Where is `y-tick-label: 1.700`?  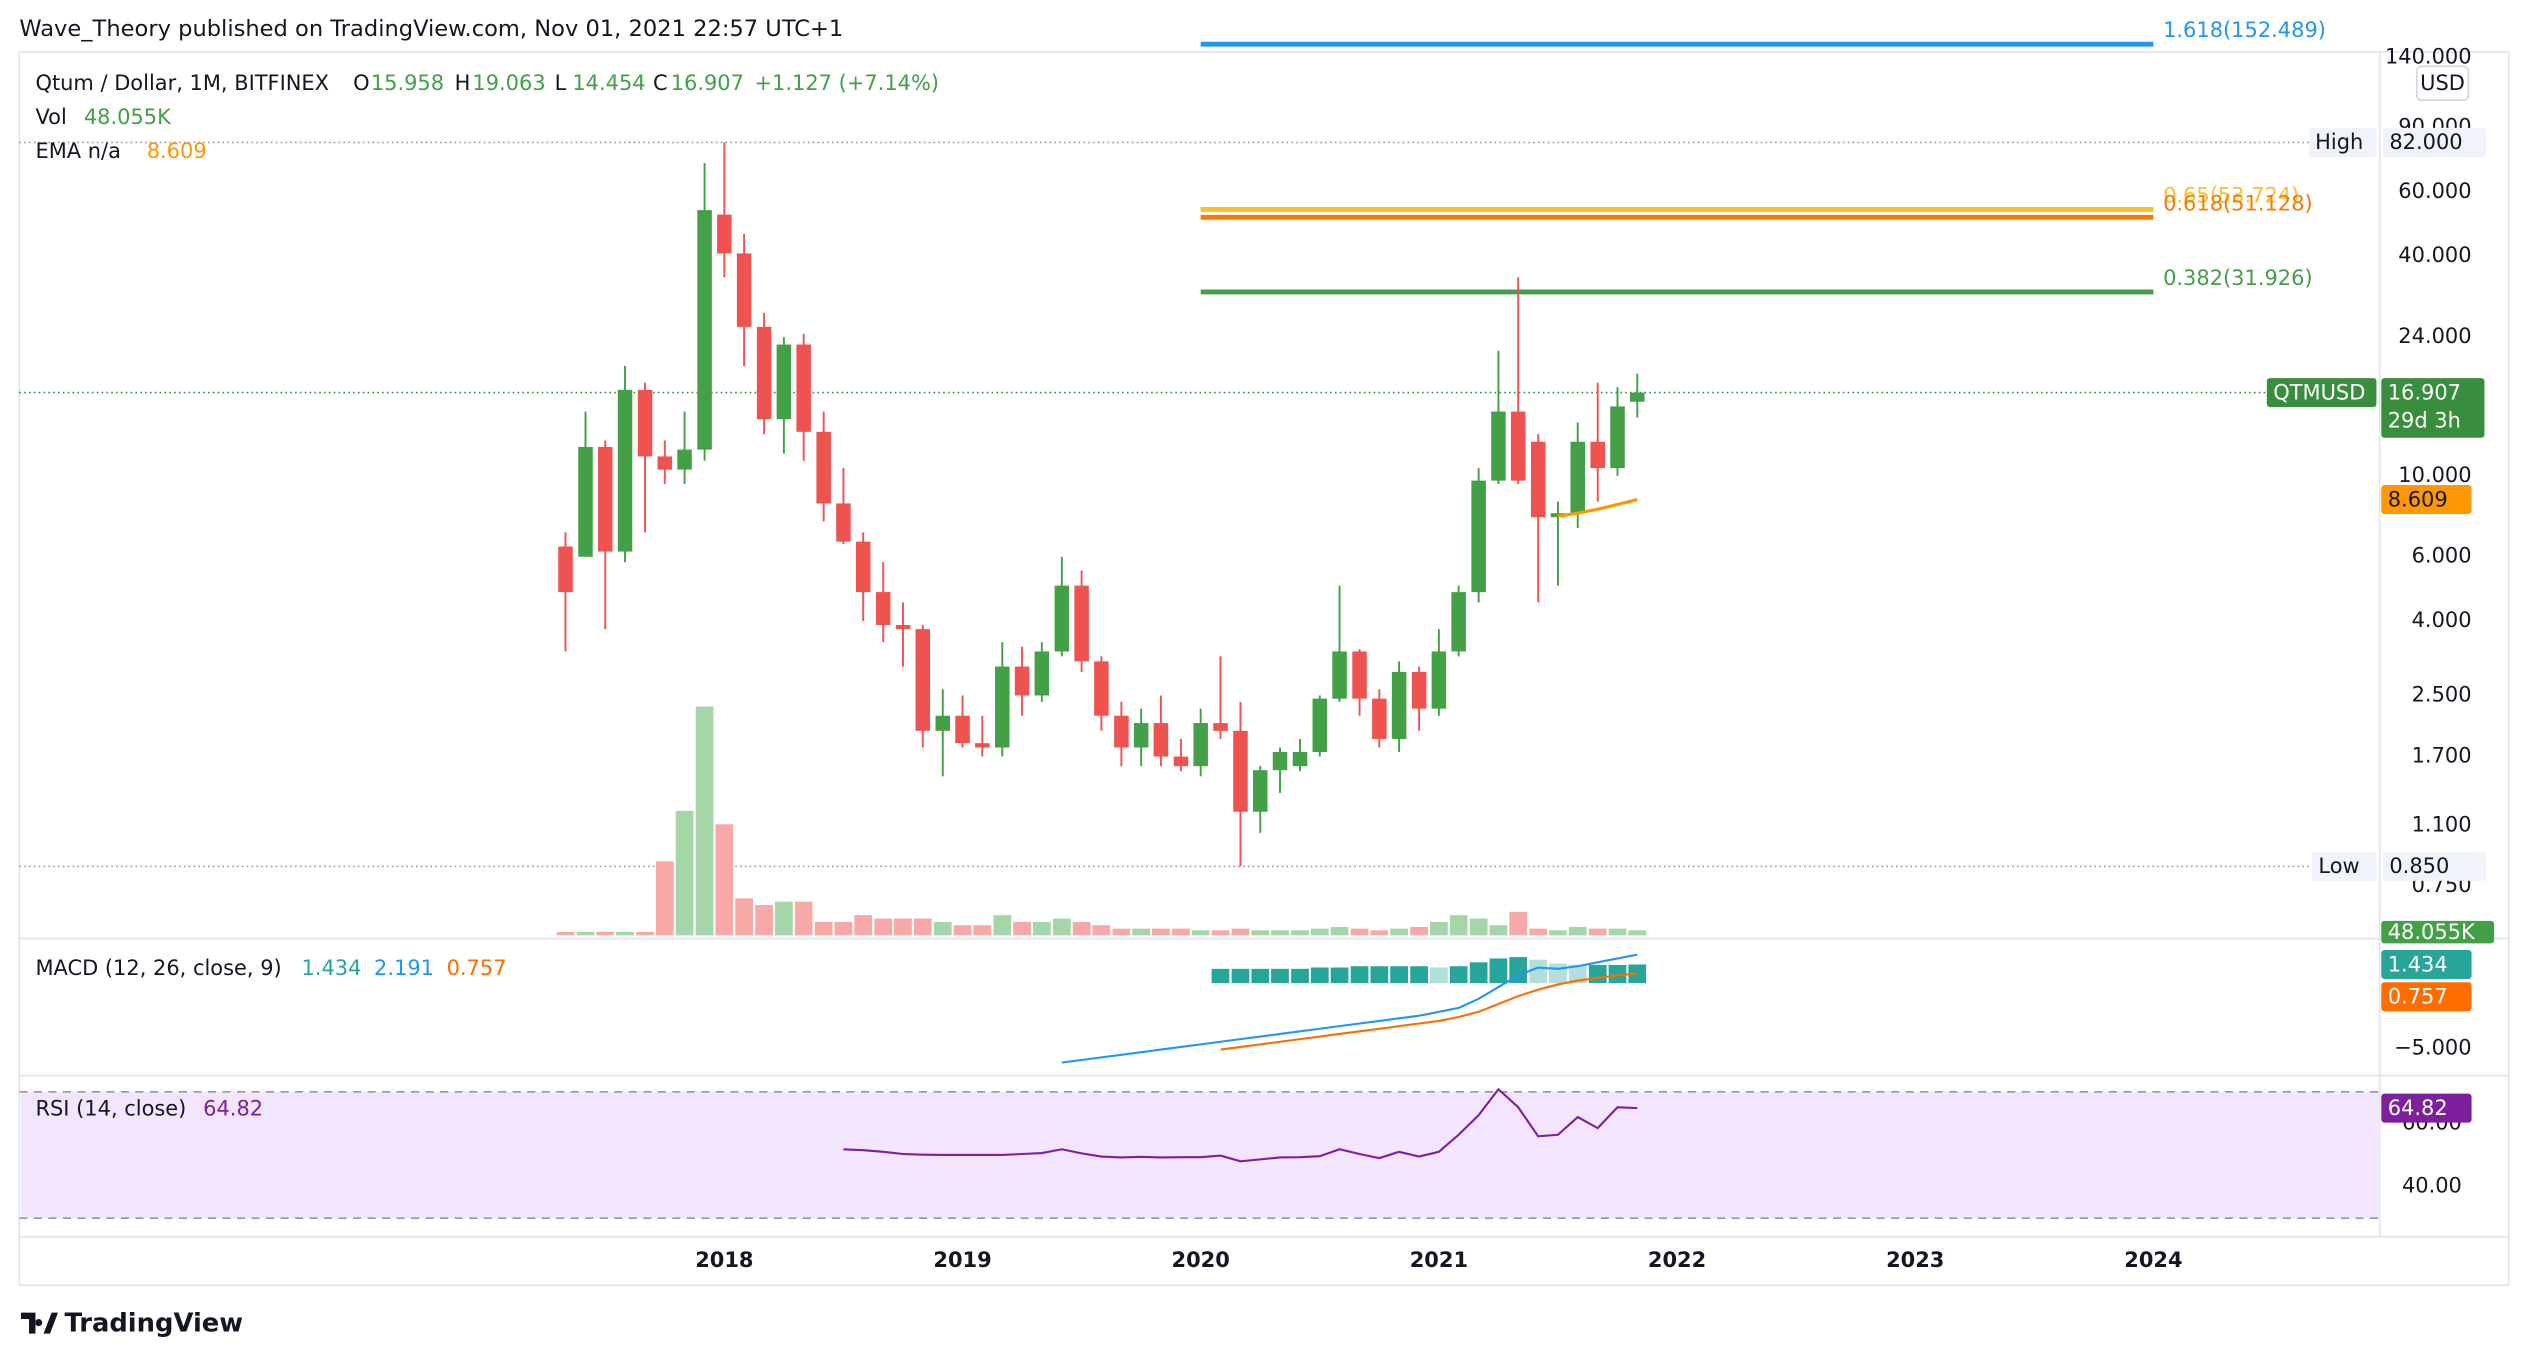
y-tick-label: 1.700 is located at coordinates (2442, 756).